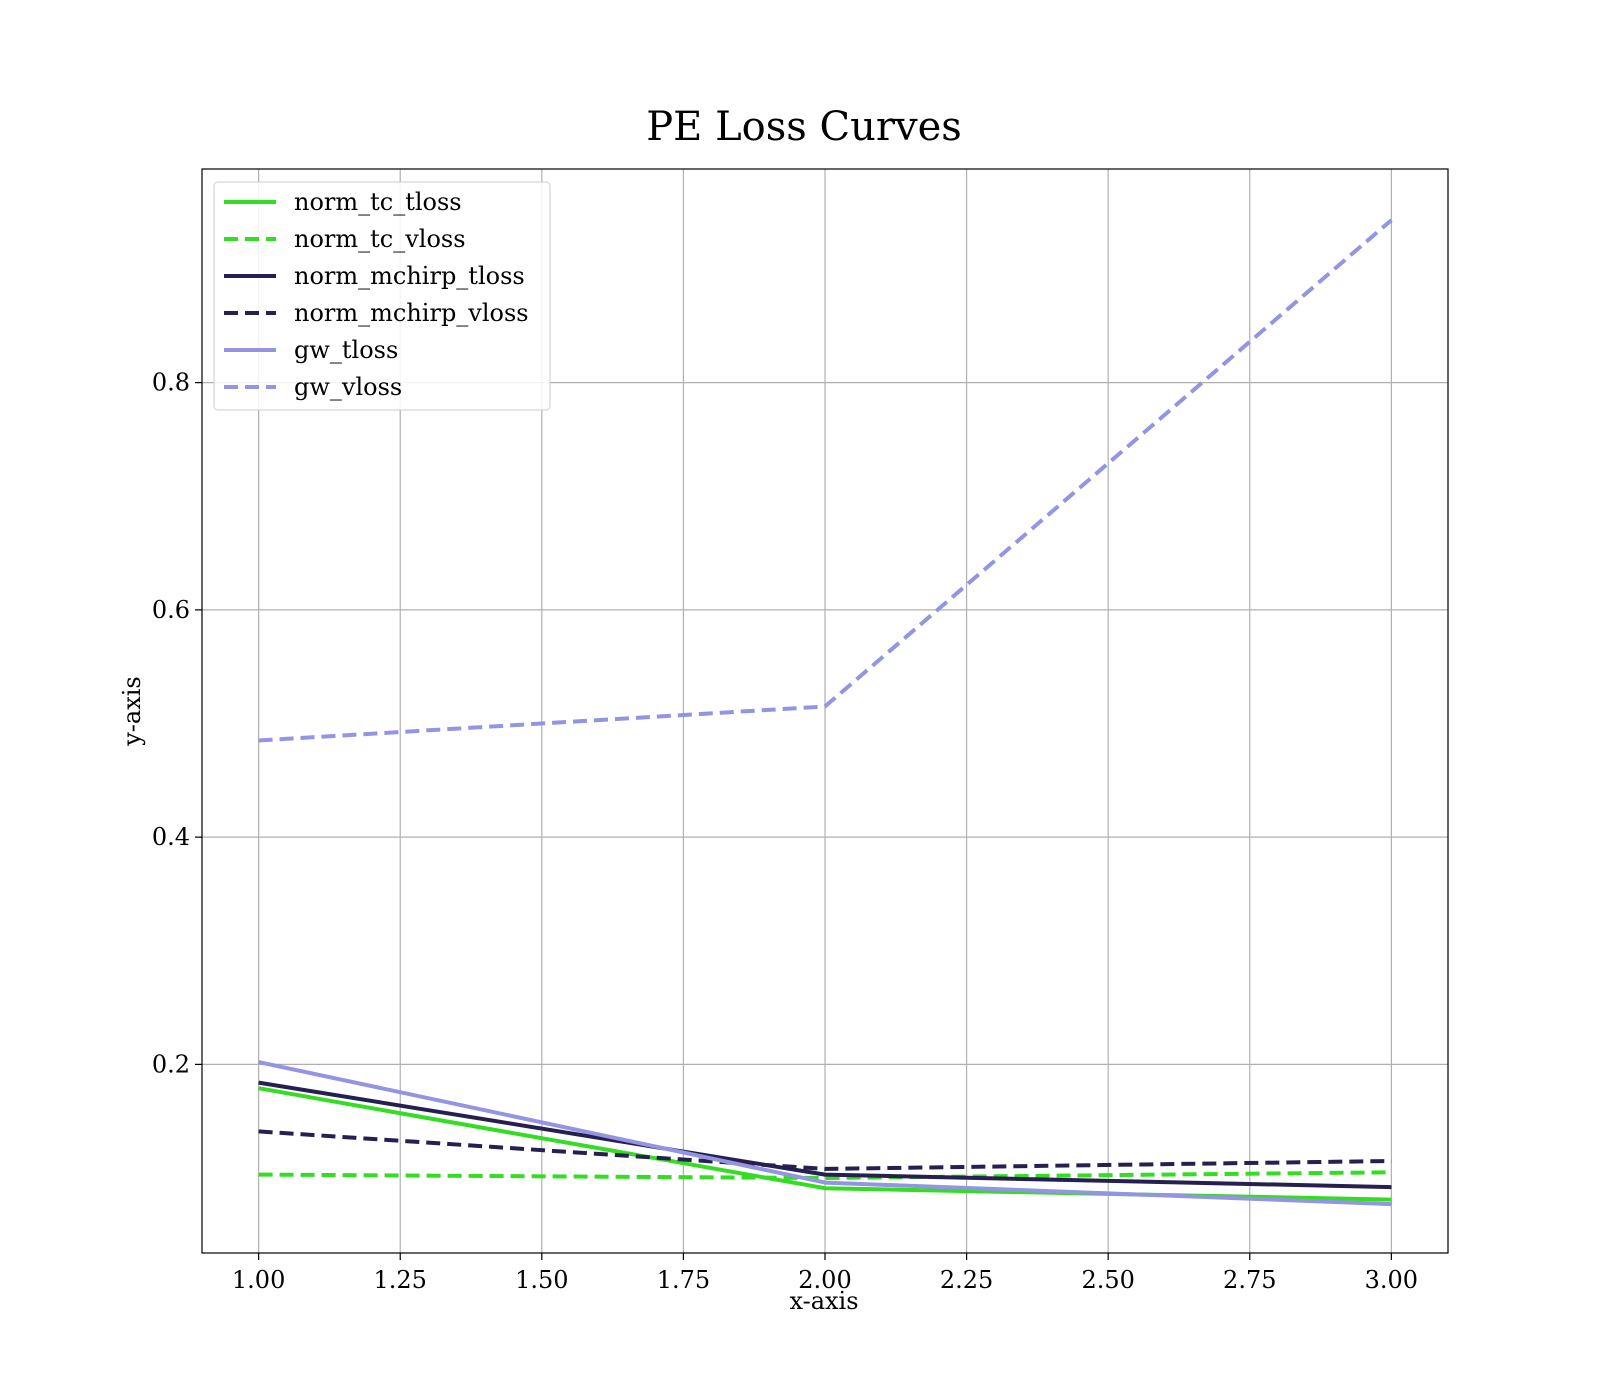 The height and width of the screenshot is (1400, 1600). Describe the element at coordinates (378, 202) in the screenshot. I see `legend-label-norm-tc-tloss: norm_tc_tloss` at that location.